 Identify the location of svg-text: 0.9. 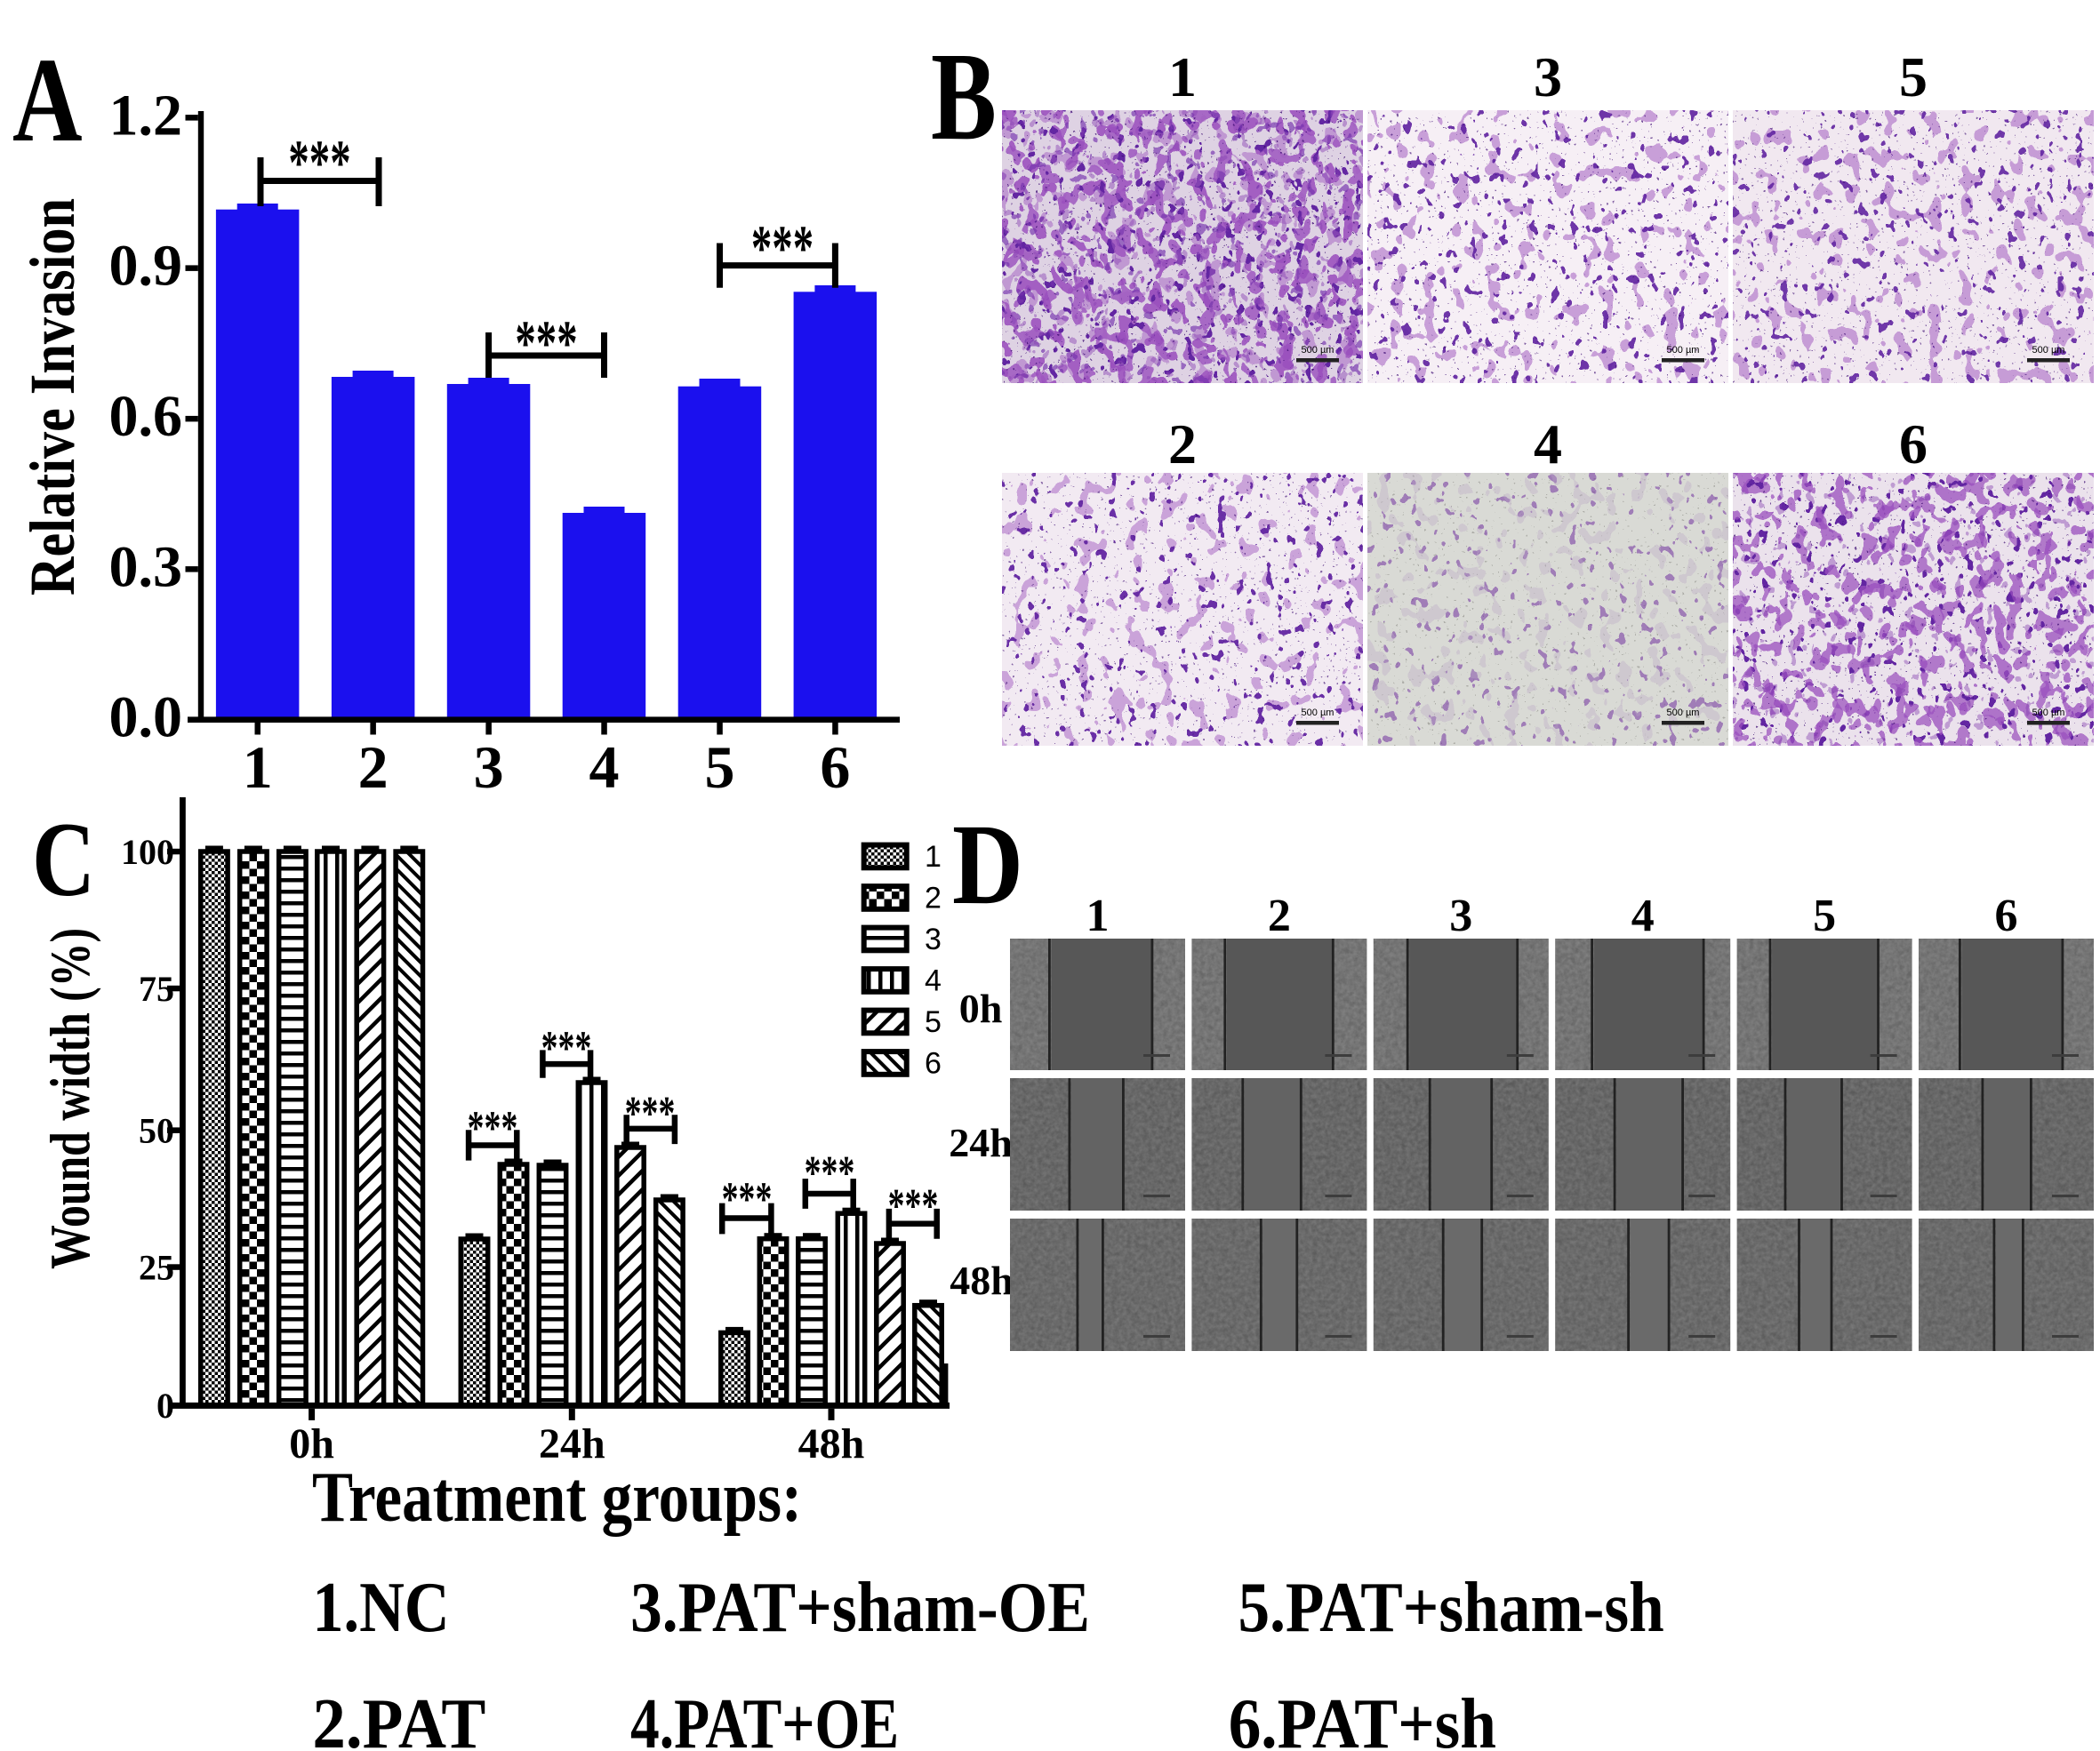
(146, 267).